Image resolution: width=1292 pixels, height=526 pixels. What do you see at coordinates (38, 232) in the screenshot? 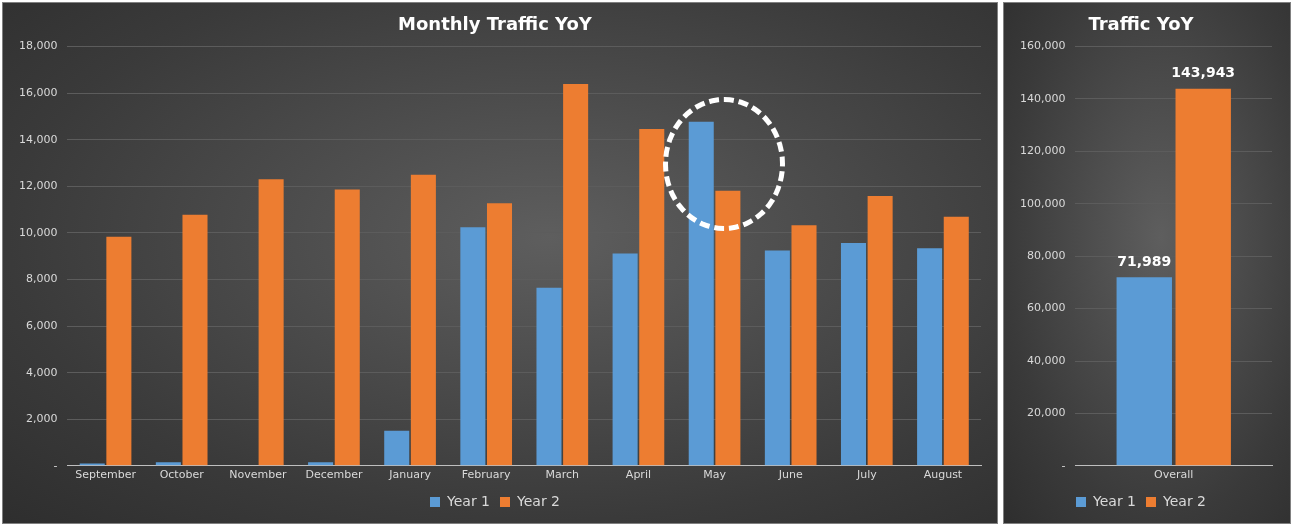
I see `y-tick-label: 10,000` at bounding box center [38, 232].